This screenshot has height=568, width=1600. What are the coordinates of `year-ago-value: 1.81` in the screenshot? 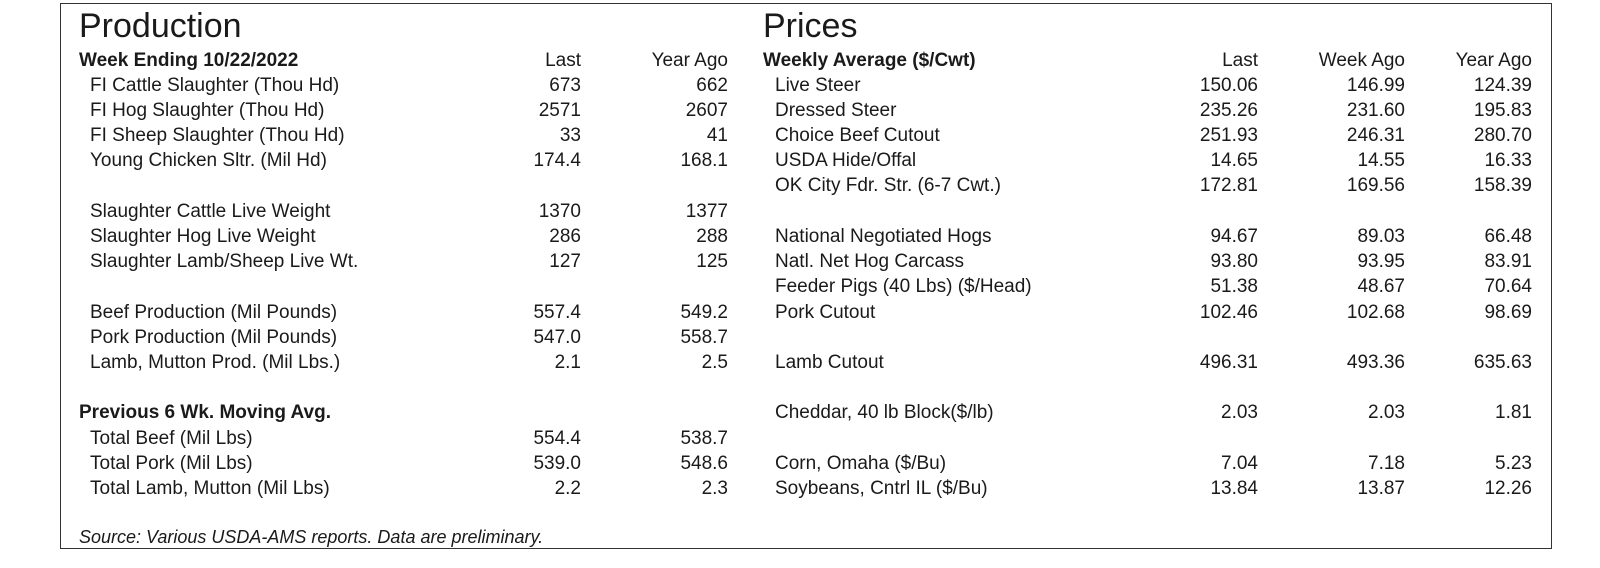 It's located at (1513, 412).